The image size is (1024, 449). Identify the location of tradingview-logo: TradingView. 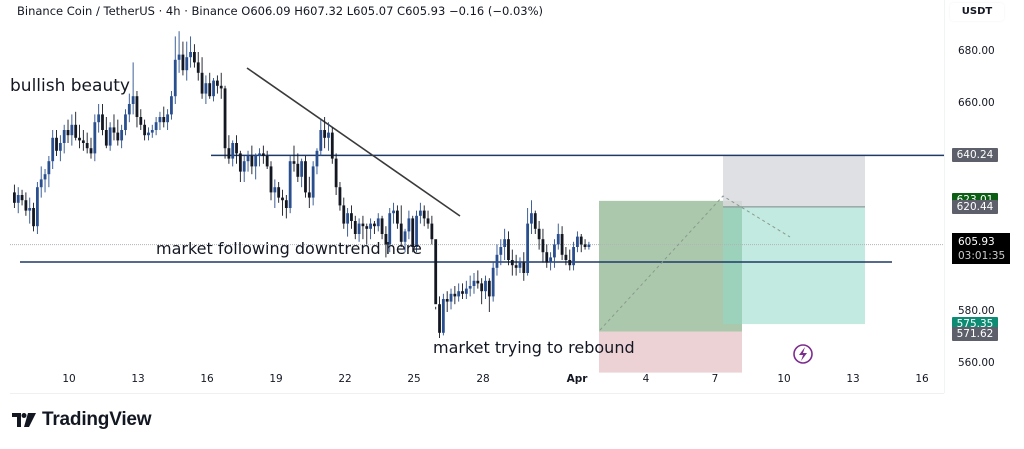
(82, 420).